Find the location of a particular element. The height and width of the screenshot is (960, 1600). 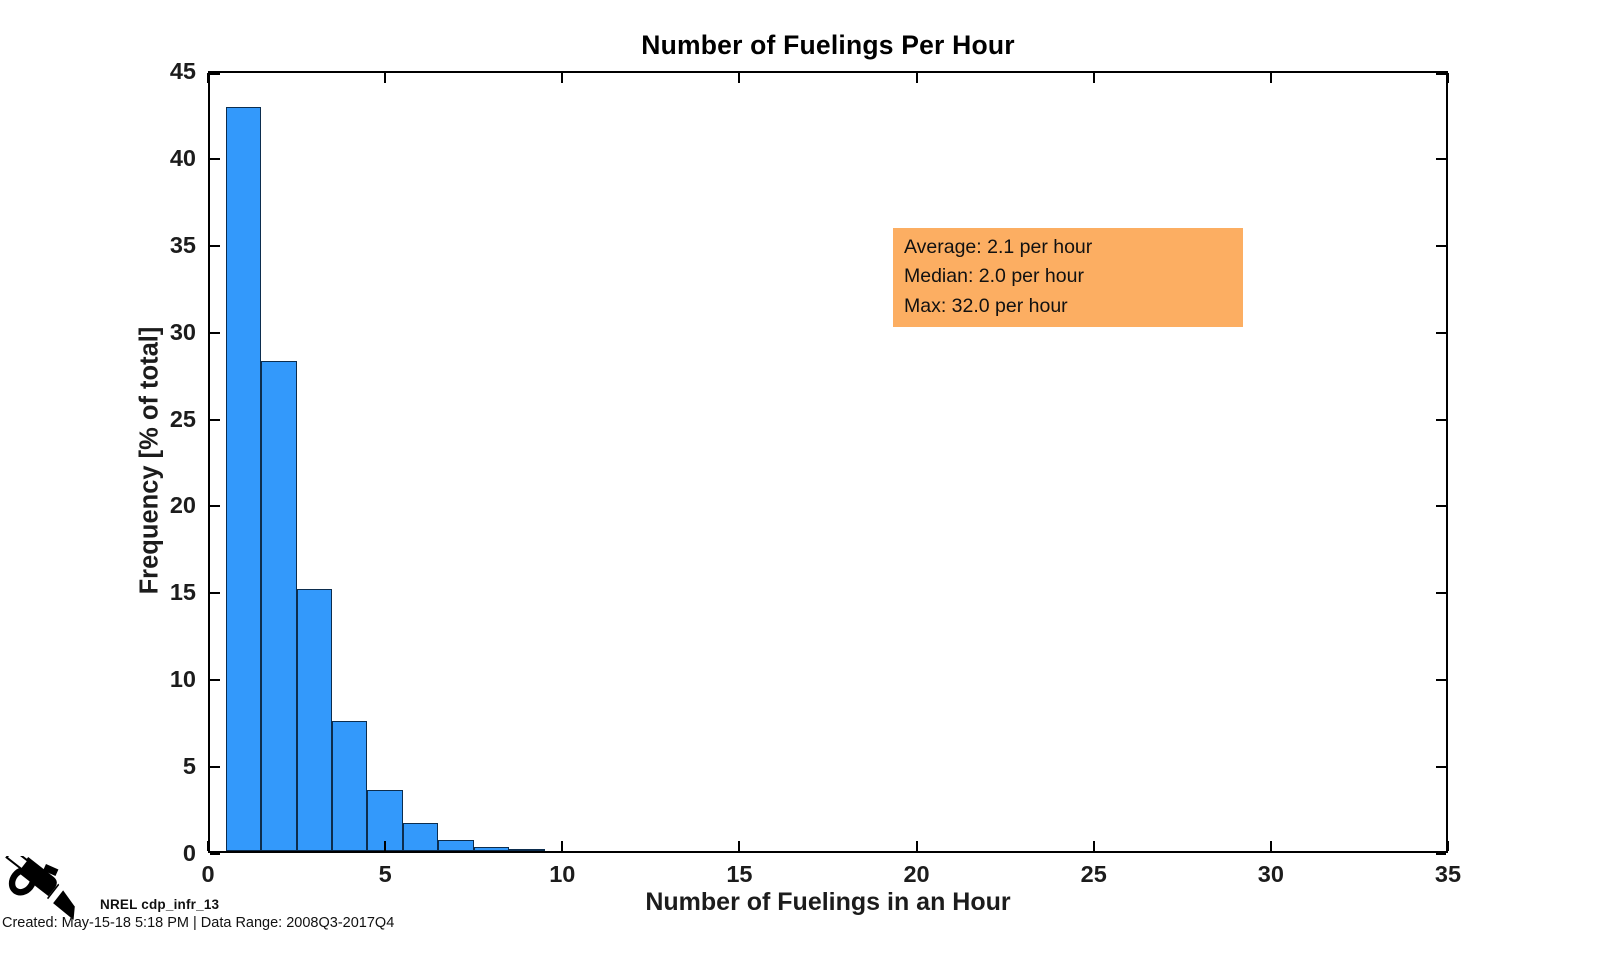

y-tick-label: 15 is located at coordinates (182, 592).